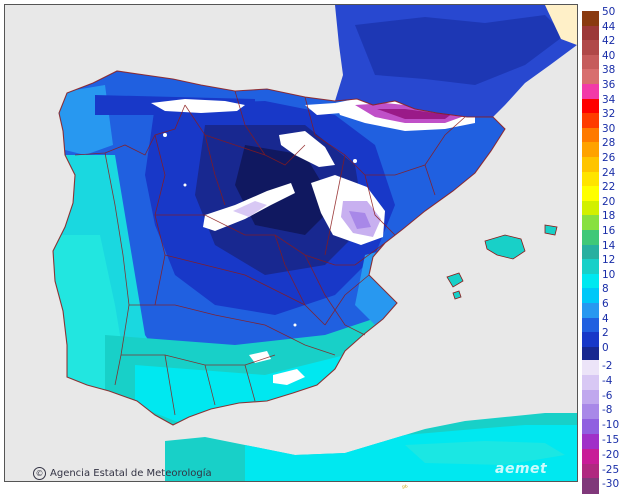  What do you see at coordinates (605, 333) in the screenshot?
I see `legend-label: 2` at bounding box center [605, 333].